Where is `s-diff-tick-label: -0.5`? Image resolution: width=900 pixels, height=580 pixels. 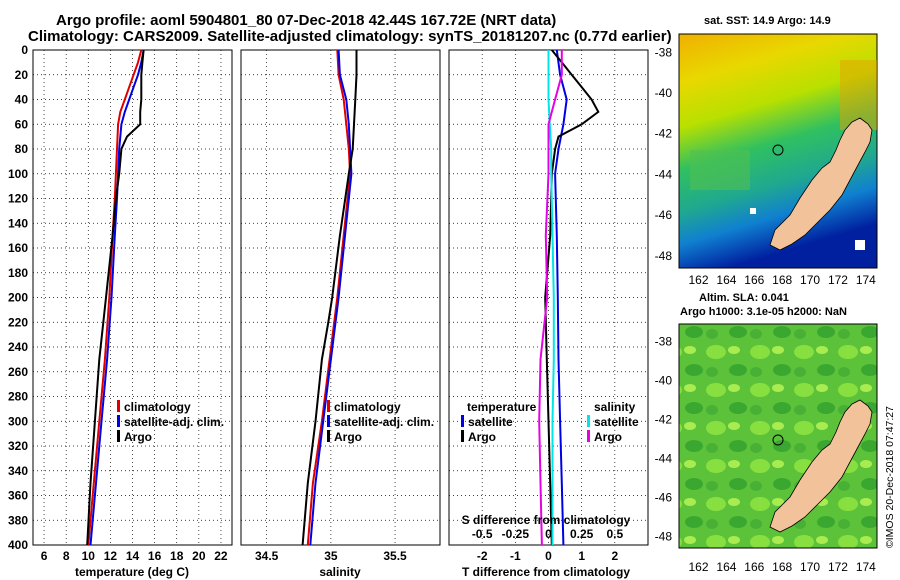 s-diff-tick-label: -0.5 is located at coordinates (482, 534).